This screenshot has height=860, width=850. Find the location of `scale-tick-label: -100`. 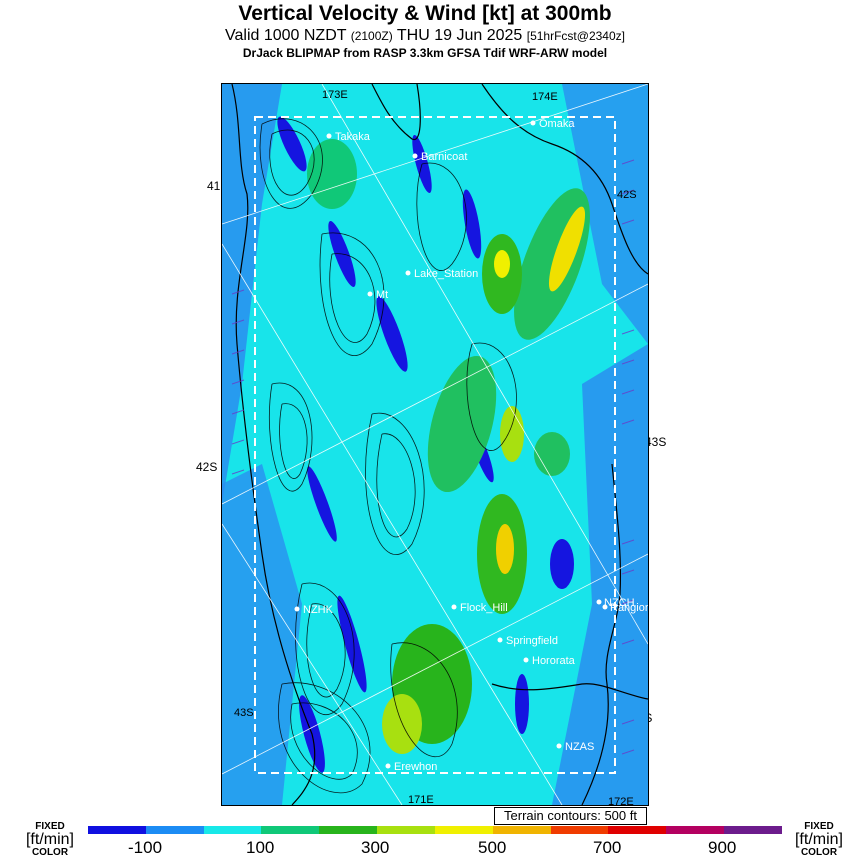

scale-tick-label: -100 is located at coordinates (145, 847).